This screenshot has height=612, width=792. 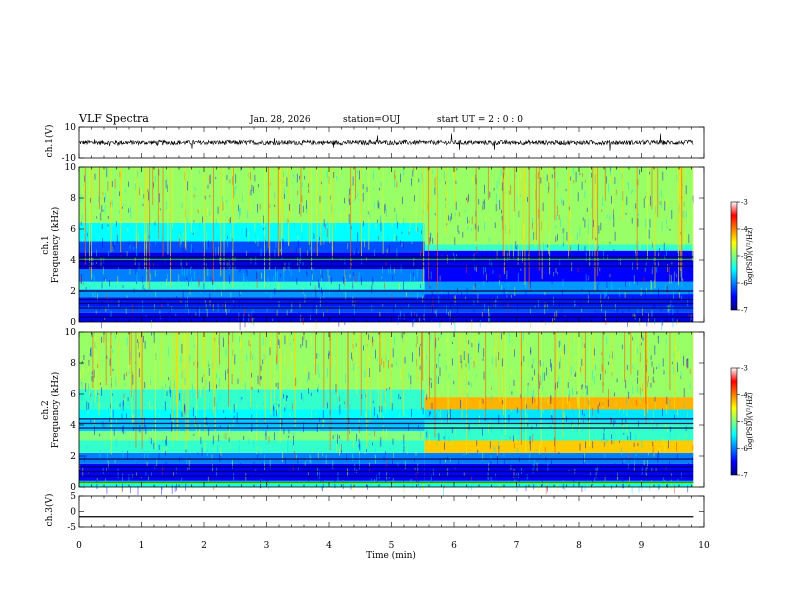 What do you see at coordinates (142, 546) in the screenshot?
I see `x-tick-label: 1` at bounding box center [142, 546].